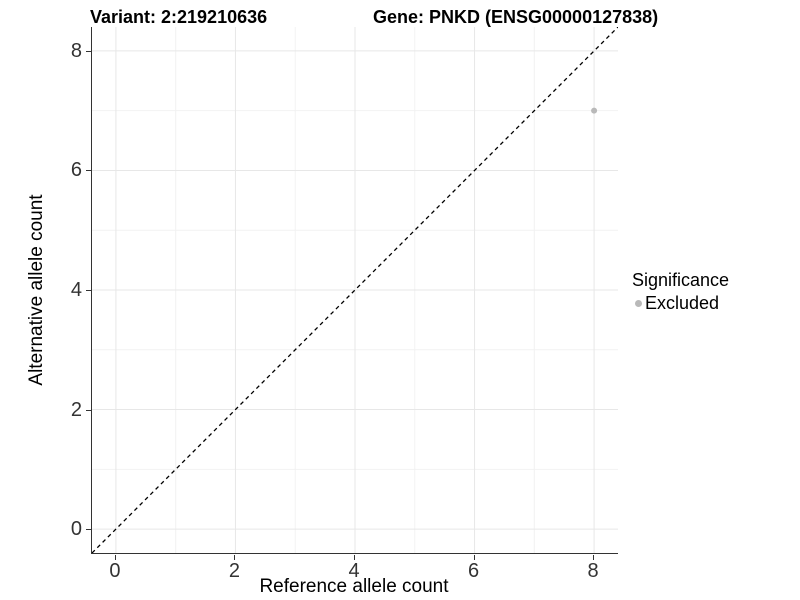 The height and width of the screenshot is (600, 800). I want to click on x-tick-label: 6, so click(473, 571).